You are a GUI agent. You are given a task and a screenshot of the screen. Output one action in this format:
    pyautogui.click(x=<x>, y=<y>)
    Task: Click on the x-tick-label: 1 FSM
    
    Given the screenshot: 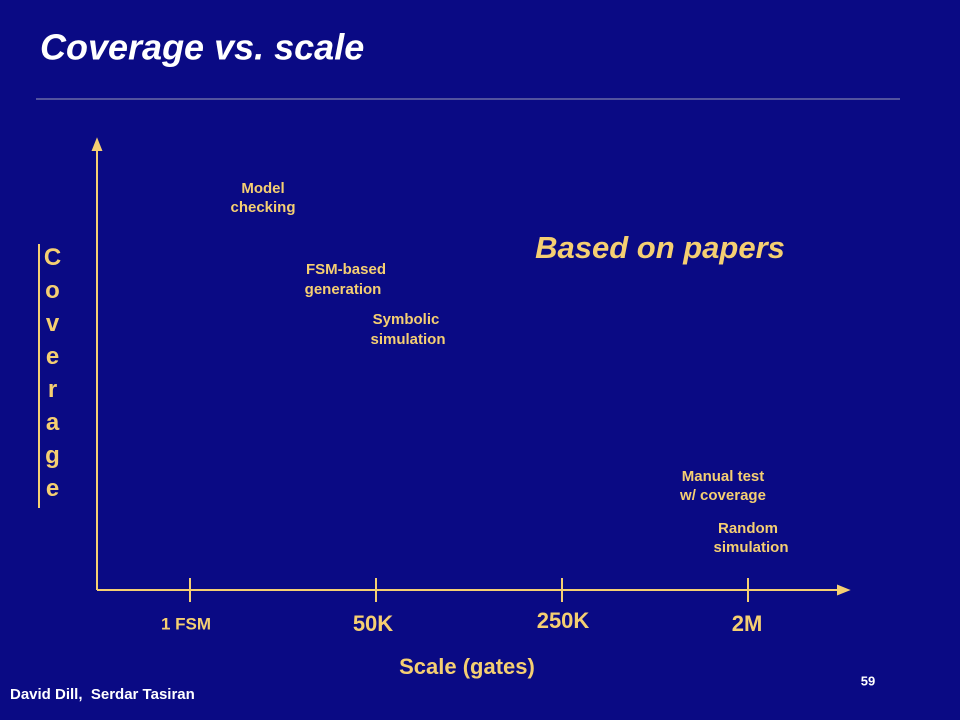 What is the action you would take?
    pyautogui.click(x=186, y=623)
    